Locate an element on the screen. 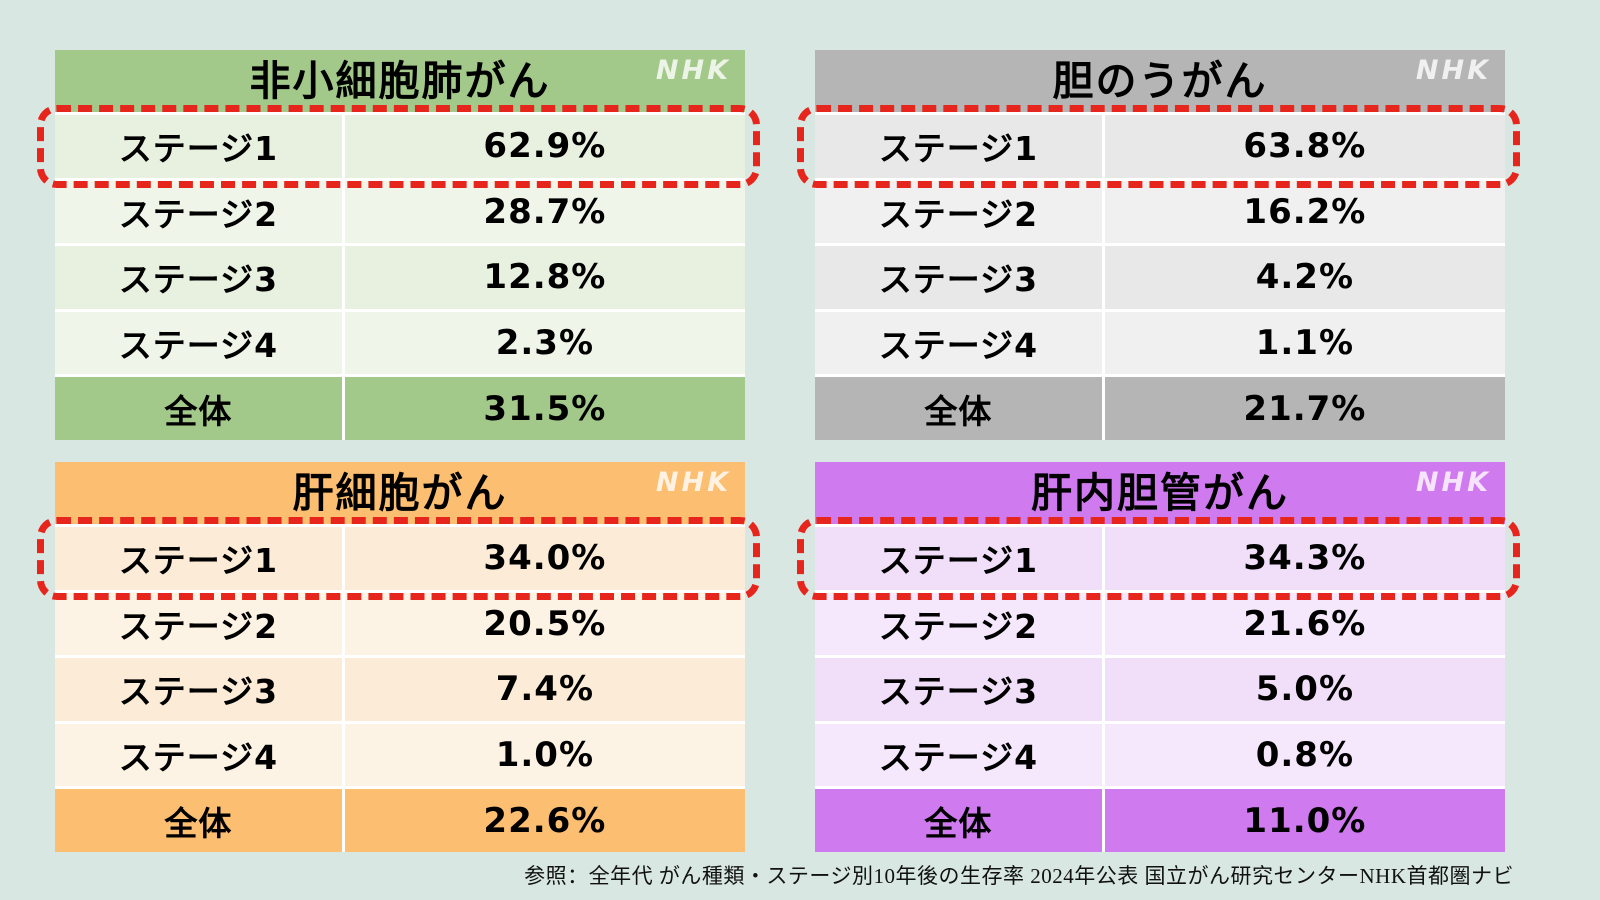 The width and height of the screenshot is (1600, 900). stage-value: 21.6% is located at coordinates (1305, 623).